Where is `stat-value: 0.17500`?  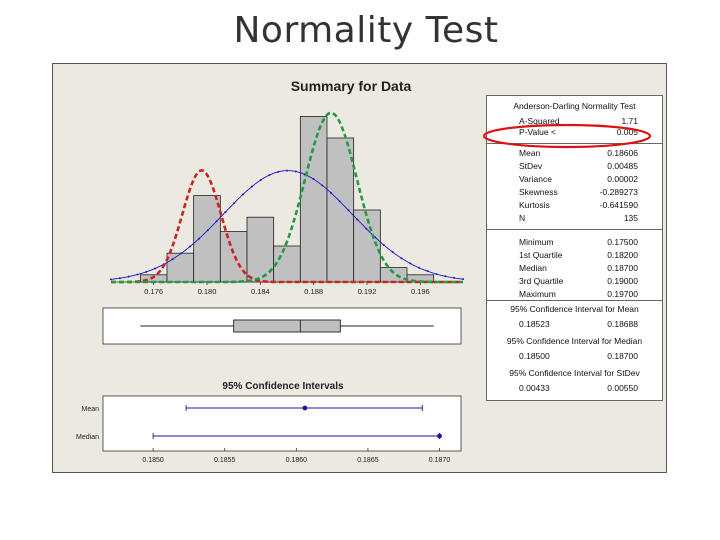 stat-value: 0.17500 is located at coordinates (622, 242).